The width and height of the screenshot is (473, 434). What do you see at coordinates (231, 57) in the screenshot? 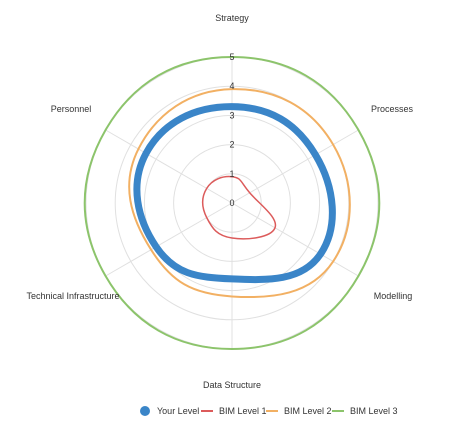
I see `tick-label-5: 5` at bounding box center [231, 57].